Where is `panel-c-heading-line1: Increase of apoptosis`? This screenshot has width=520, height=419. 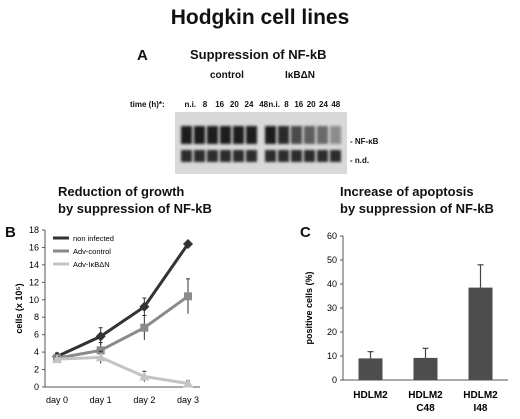 panel-c-heading-line1: Increase of apoptosis is located at coordinates (407, 191).